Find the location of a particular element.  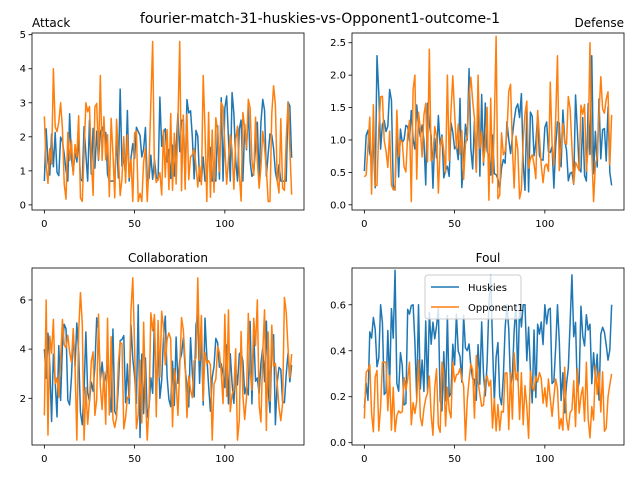

subplot-title-foul: Foul is located at coordinates (488, 258).